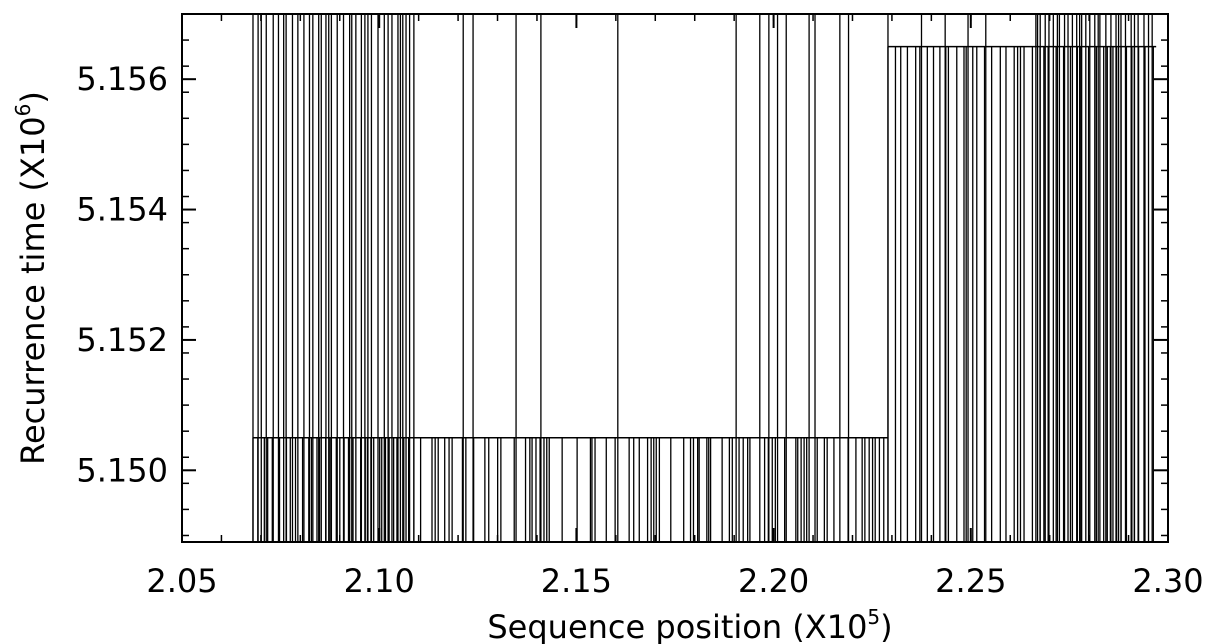 This screenshot has width=1208, height=644. What do you see at coordinates (122, 340) in the screenshot?
I see `y-tick-label: 5.152` at bounding box center [122, 340].